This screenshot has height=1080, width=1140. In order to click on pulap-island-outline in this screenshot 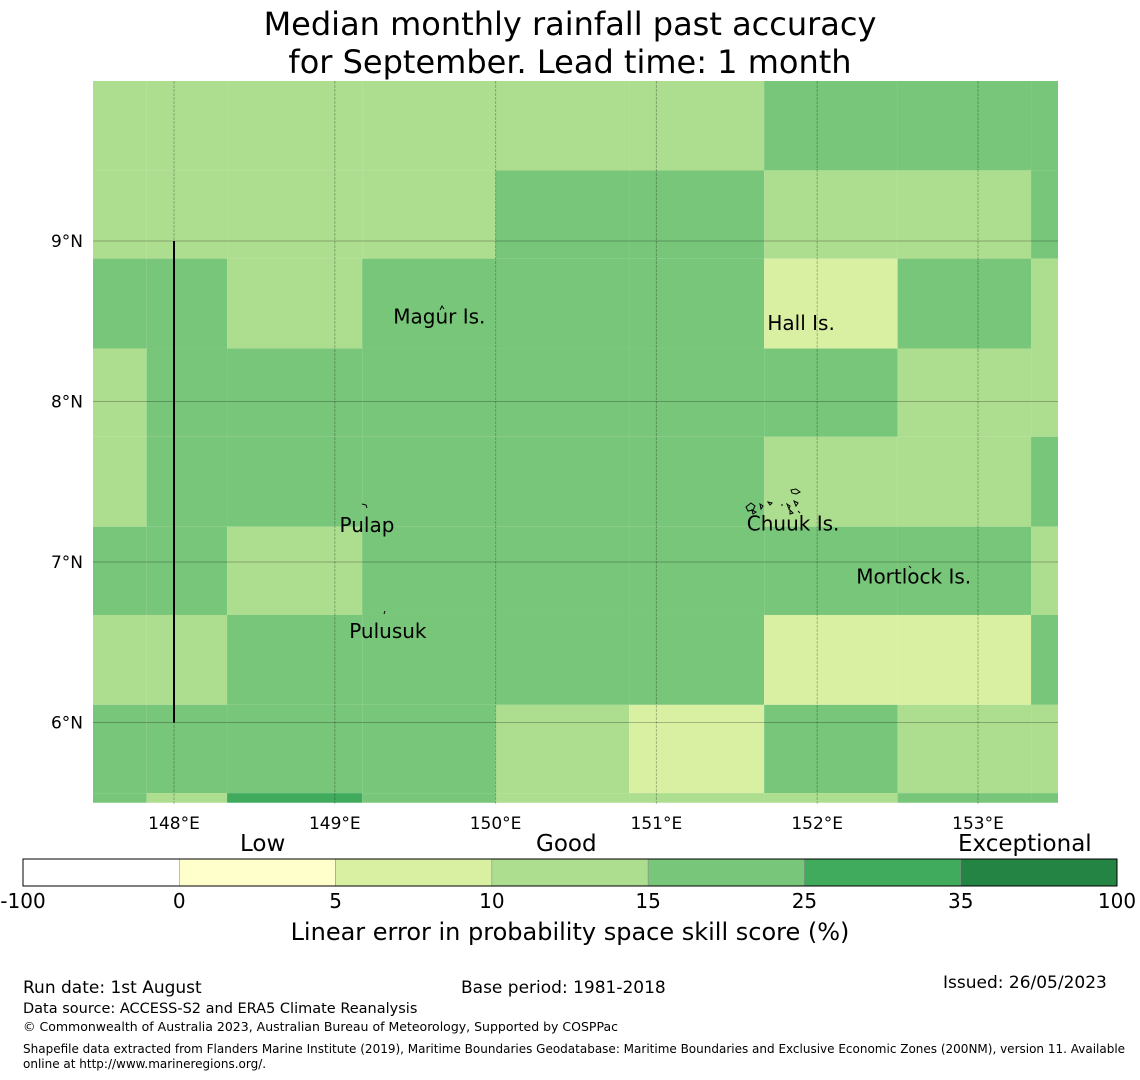, I will do `click(364, 506)`.